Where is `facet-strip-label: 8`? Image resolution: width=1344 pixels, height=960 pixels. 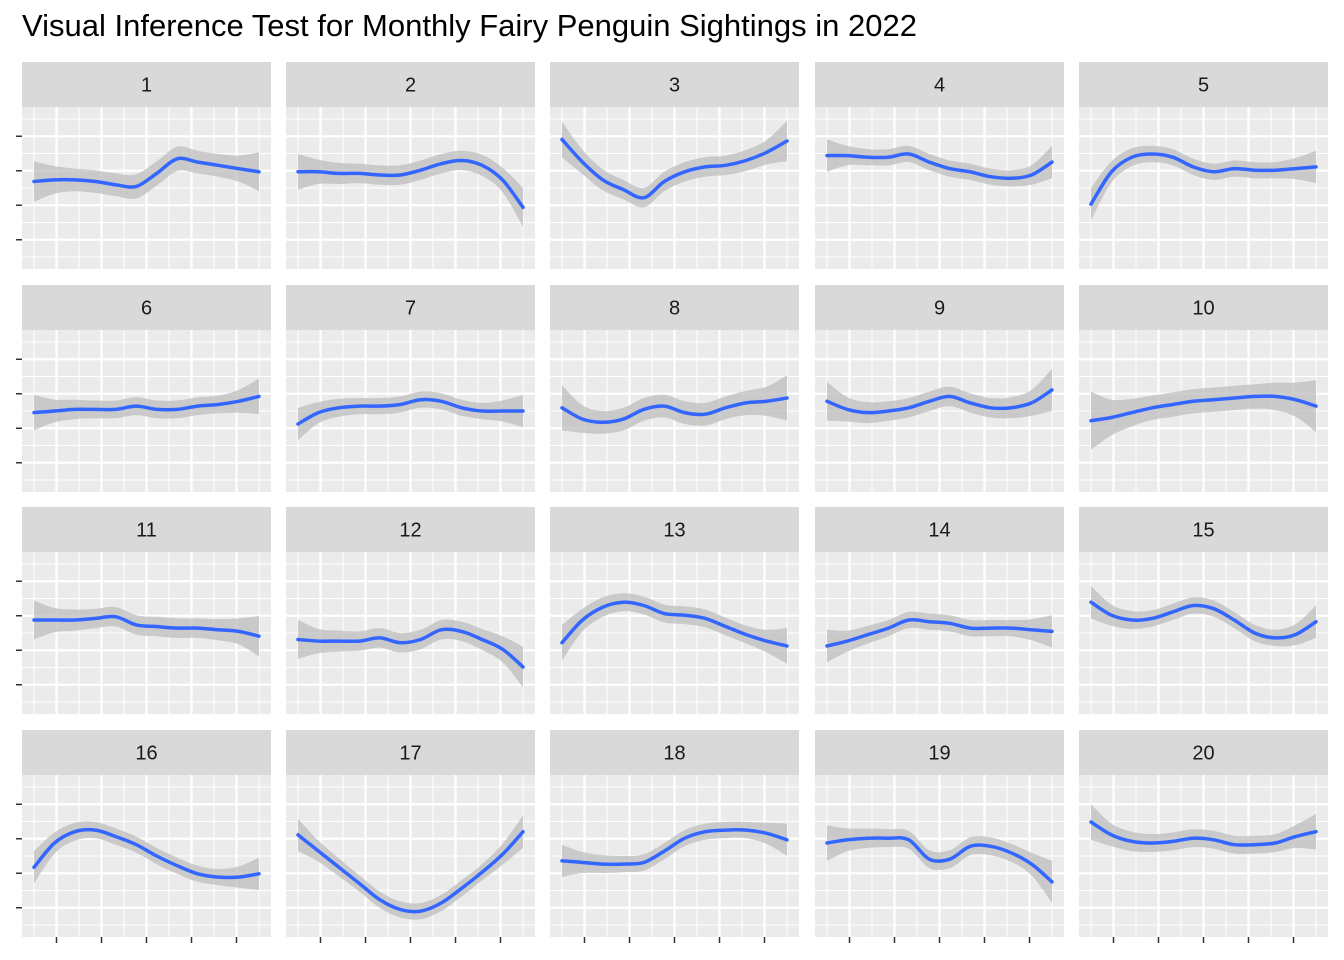
facet-strip-label: 8 is located at coordinates (674, 309).